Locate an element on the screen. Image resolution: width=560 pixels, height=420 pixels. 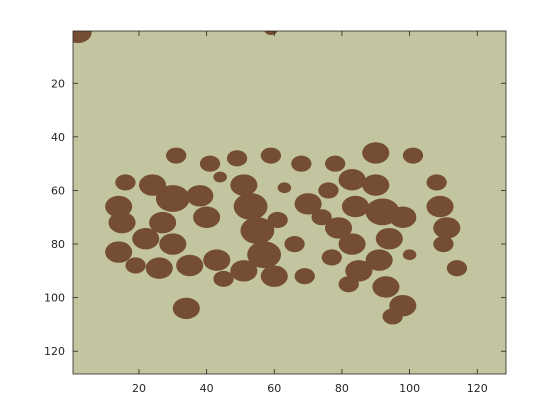
y-tick-label: 120 is located at coordinates (54, 351).